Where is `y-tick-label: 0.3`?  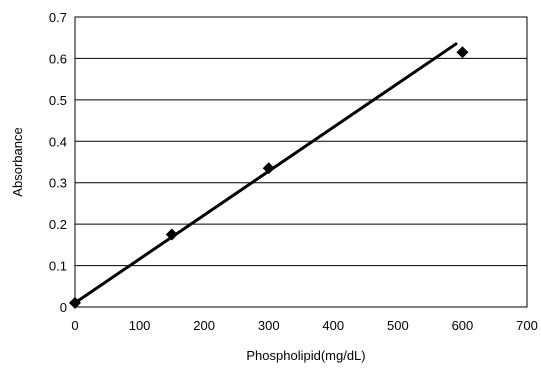
y-tick-label: 0.3 is located at coordinates (58, 183).